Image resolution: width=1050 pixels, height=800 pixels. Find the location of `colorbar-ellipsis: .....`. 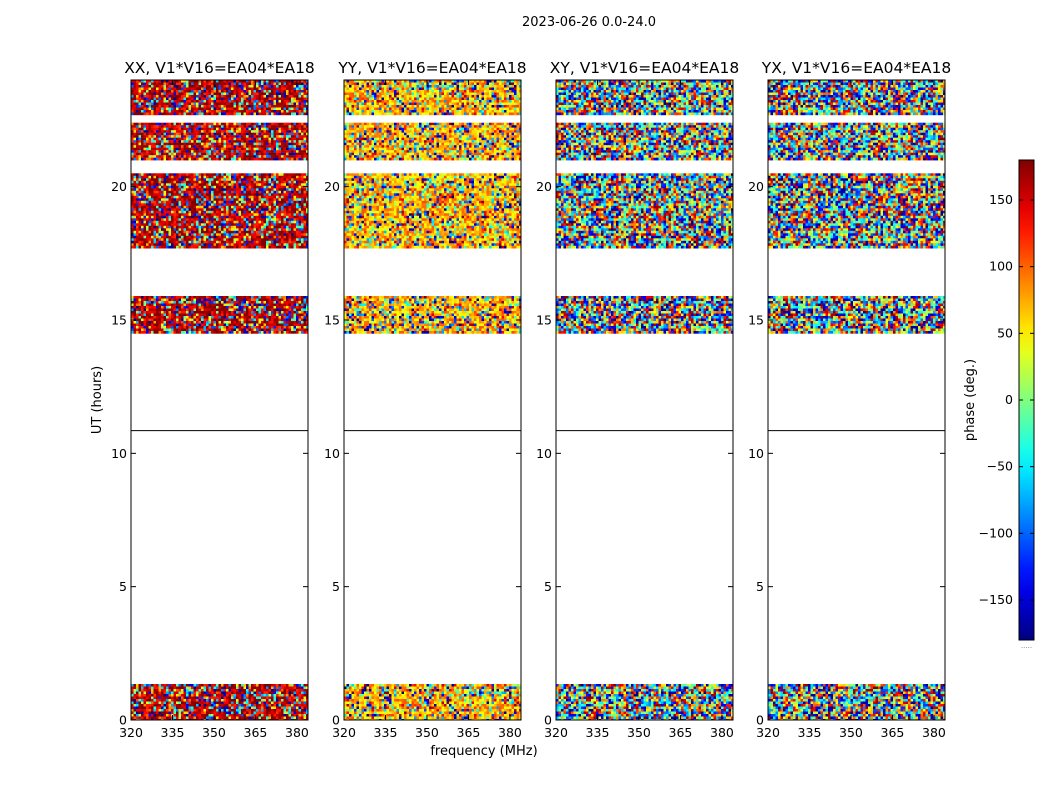

colorbar-ellipsis: ..... is located at coordinates (1026, 646).